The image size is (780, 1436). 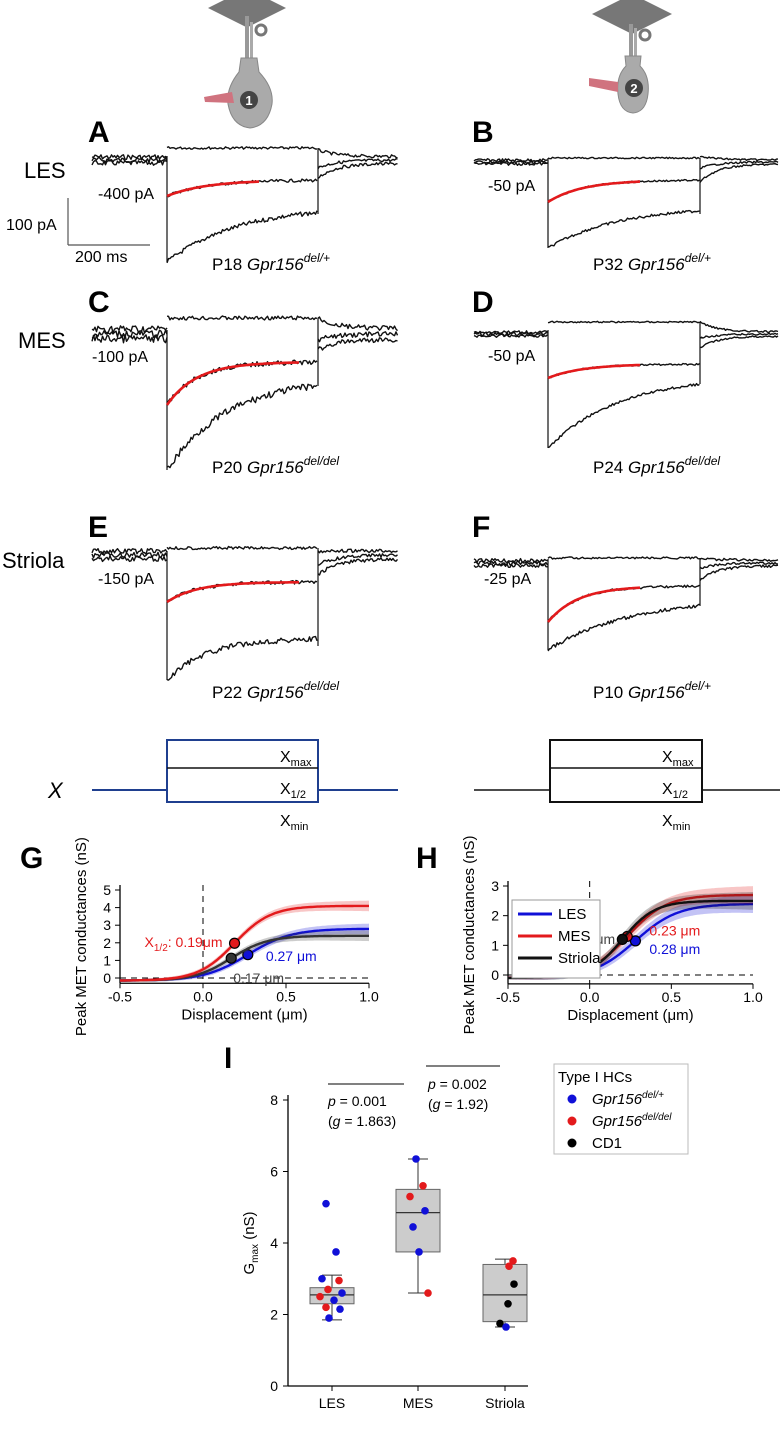 I want to click on stimulus-protocol-left: Xmax X1/2 Xmin X, so click(x=222, y=786).